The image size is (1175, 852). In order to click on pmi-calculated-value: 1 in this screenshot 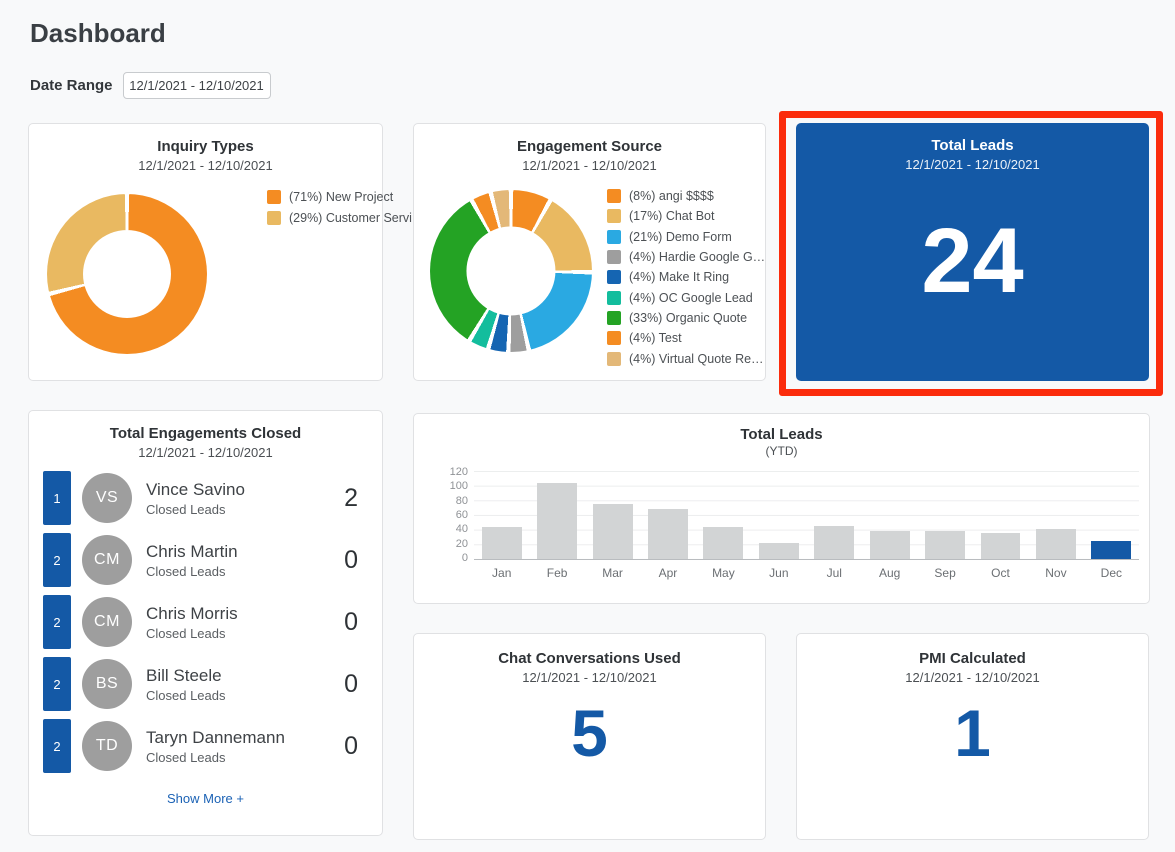, I will do `click(972, 733)`.